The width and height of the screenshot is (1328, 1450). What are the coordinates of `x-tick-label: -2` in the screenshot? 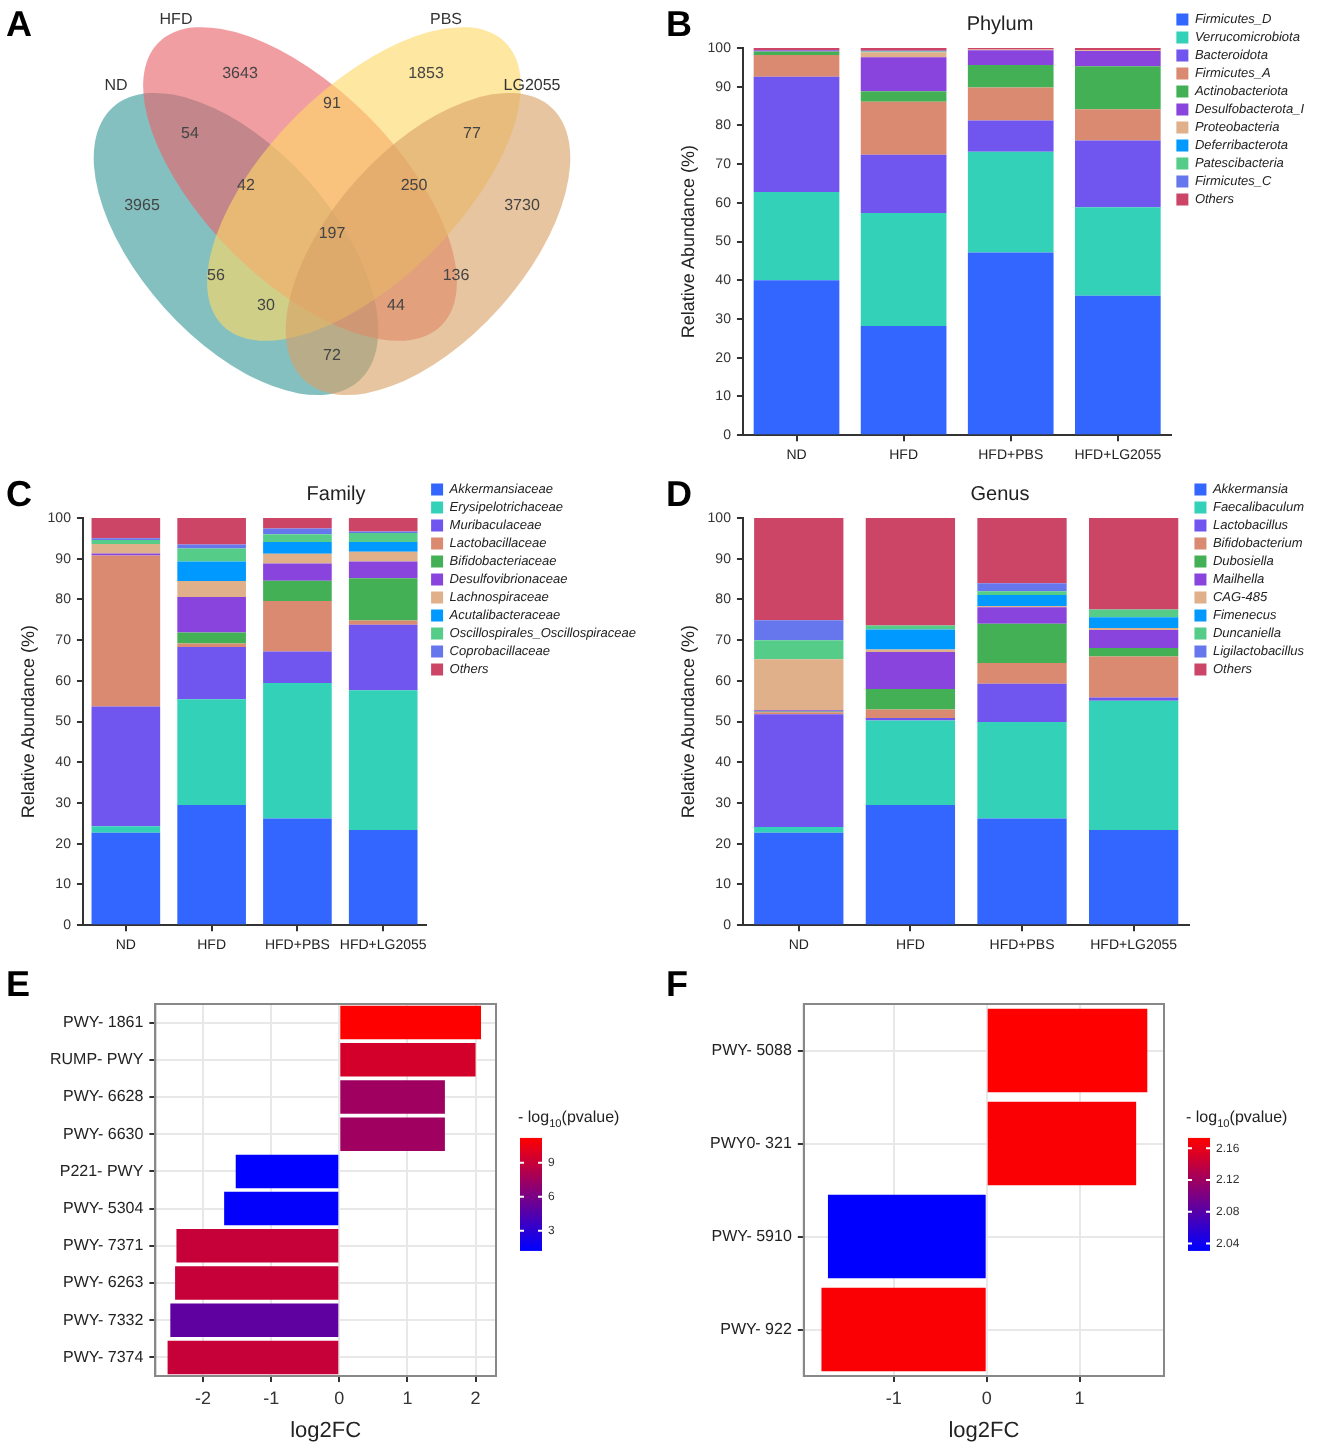 It's located at (203, 1397).